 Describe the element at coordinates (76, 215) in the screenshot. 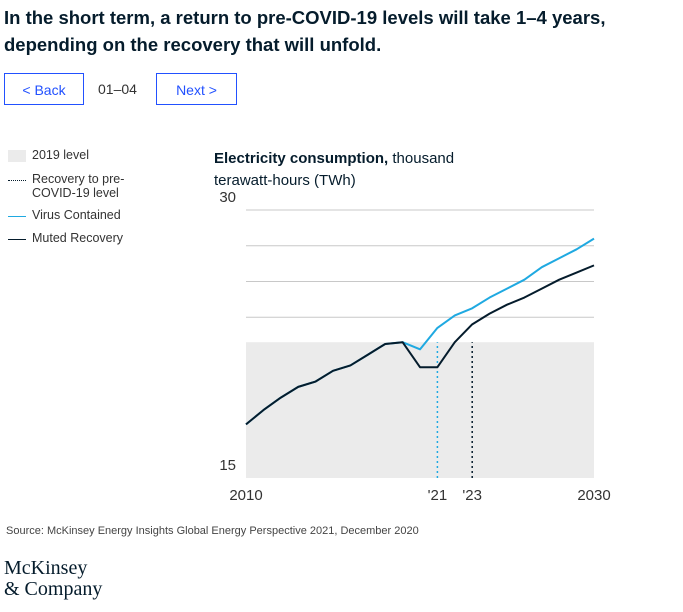

I see `legend-label: Virus Contained` at that location.